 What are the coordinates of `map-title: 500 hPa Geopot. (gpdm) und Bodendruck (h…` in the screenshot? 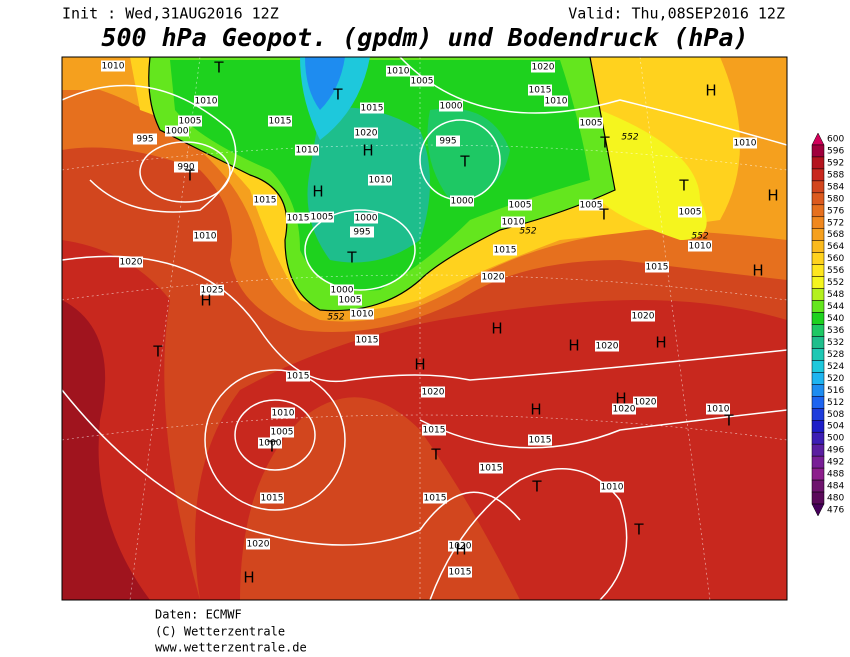 It's located at (424, 37).